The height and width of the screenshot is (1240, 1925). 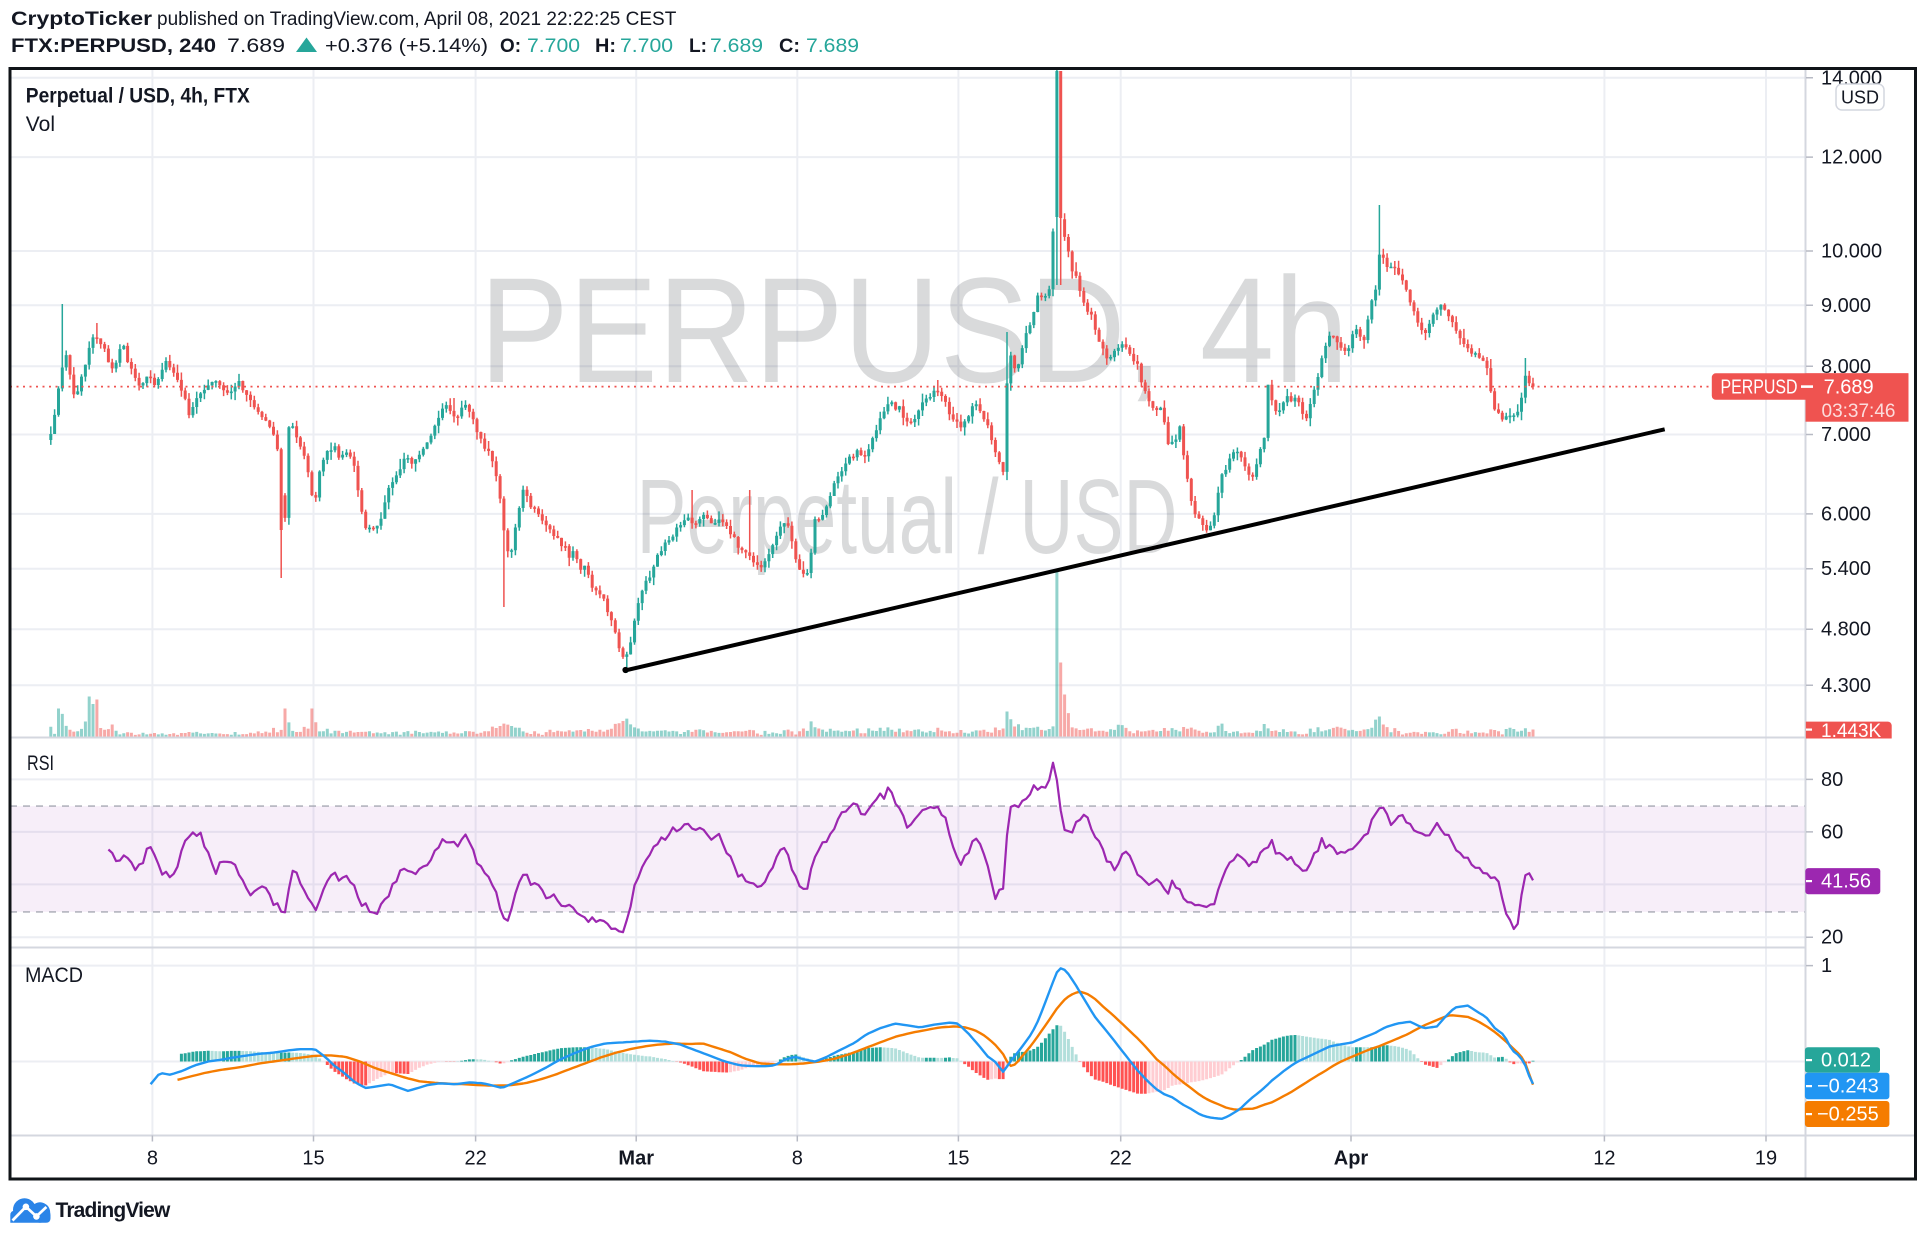 What do you see at coordinates (789, 46) in the screenshot?
I see `svg-text: C:` at bounding box center [789, 46].